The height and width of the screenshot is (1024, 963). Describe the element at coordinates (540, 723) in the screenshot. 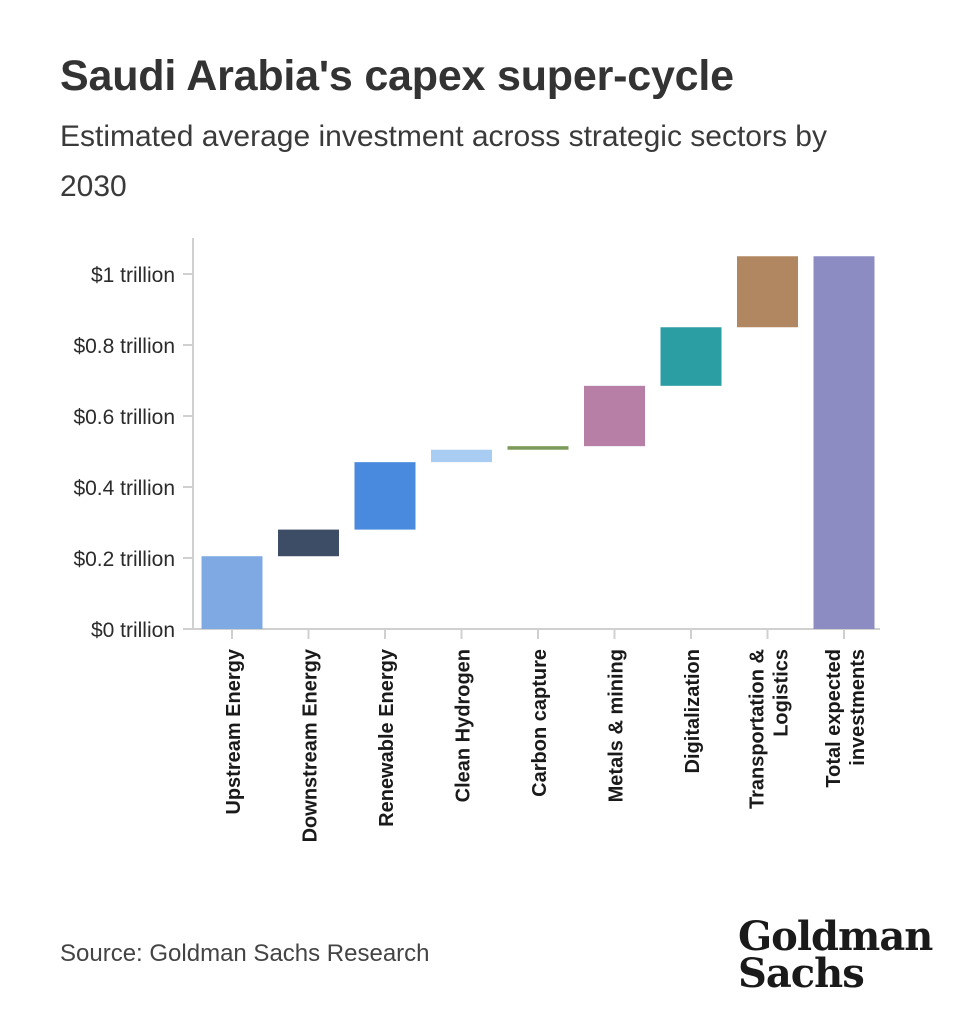

I see `x-category-label: Carbon capture` at that location.